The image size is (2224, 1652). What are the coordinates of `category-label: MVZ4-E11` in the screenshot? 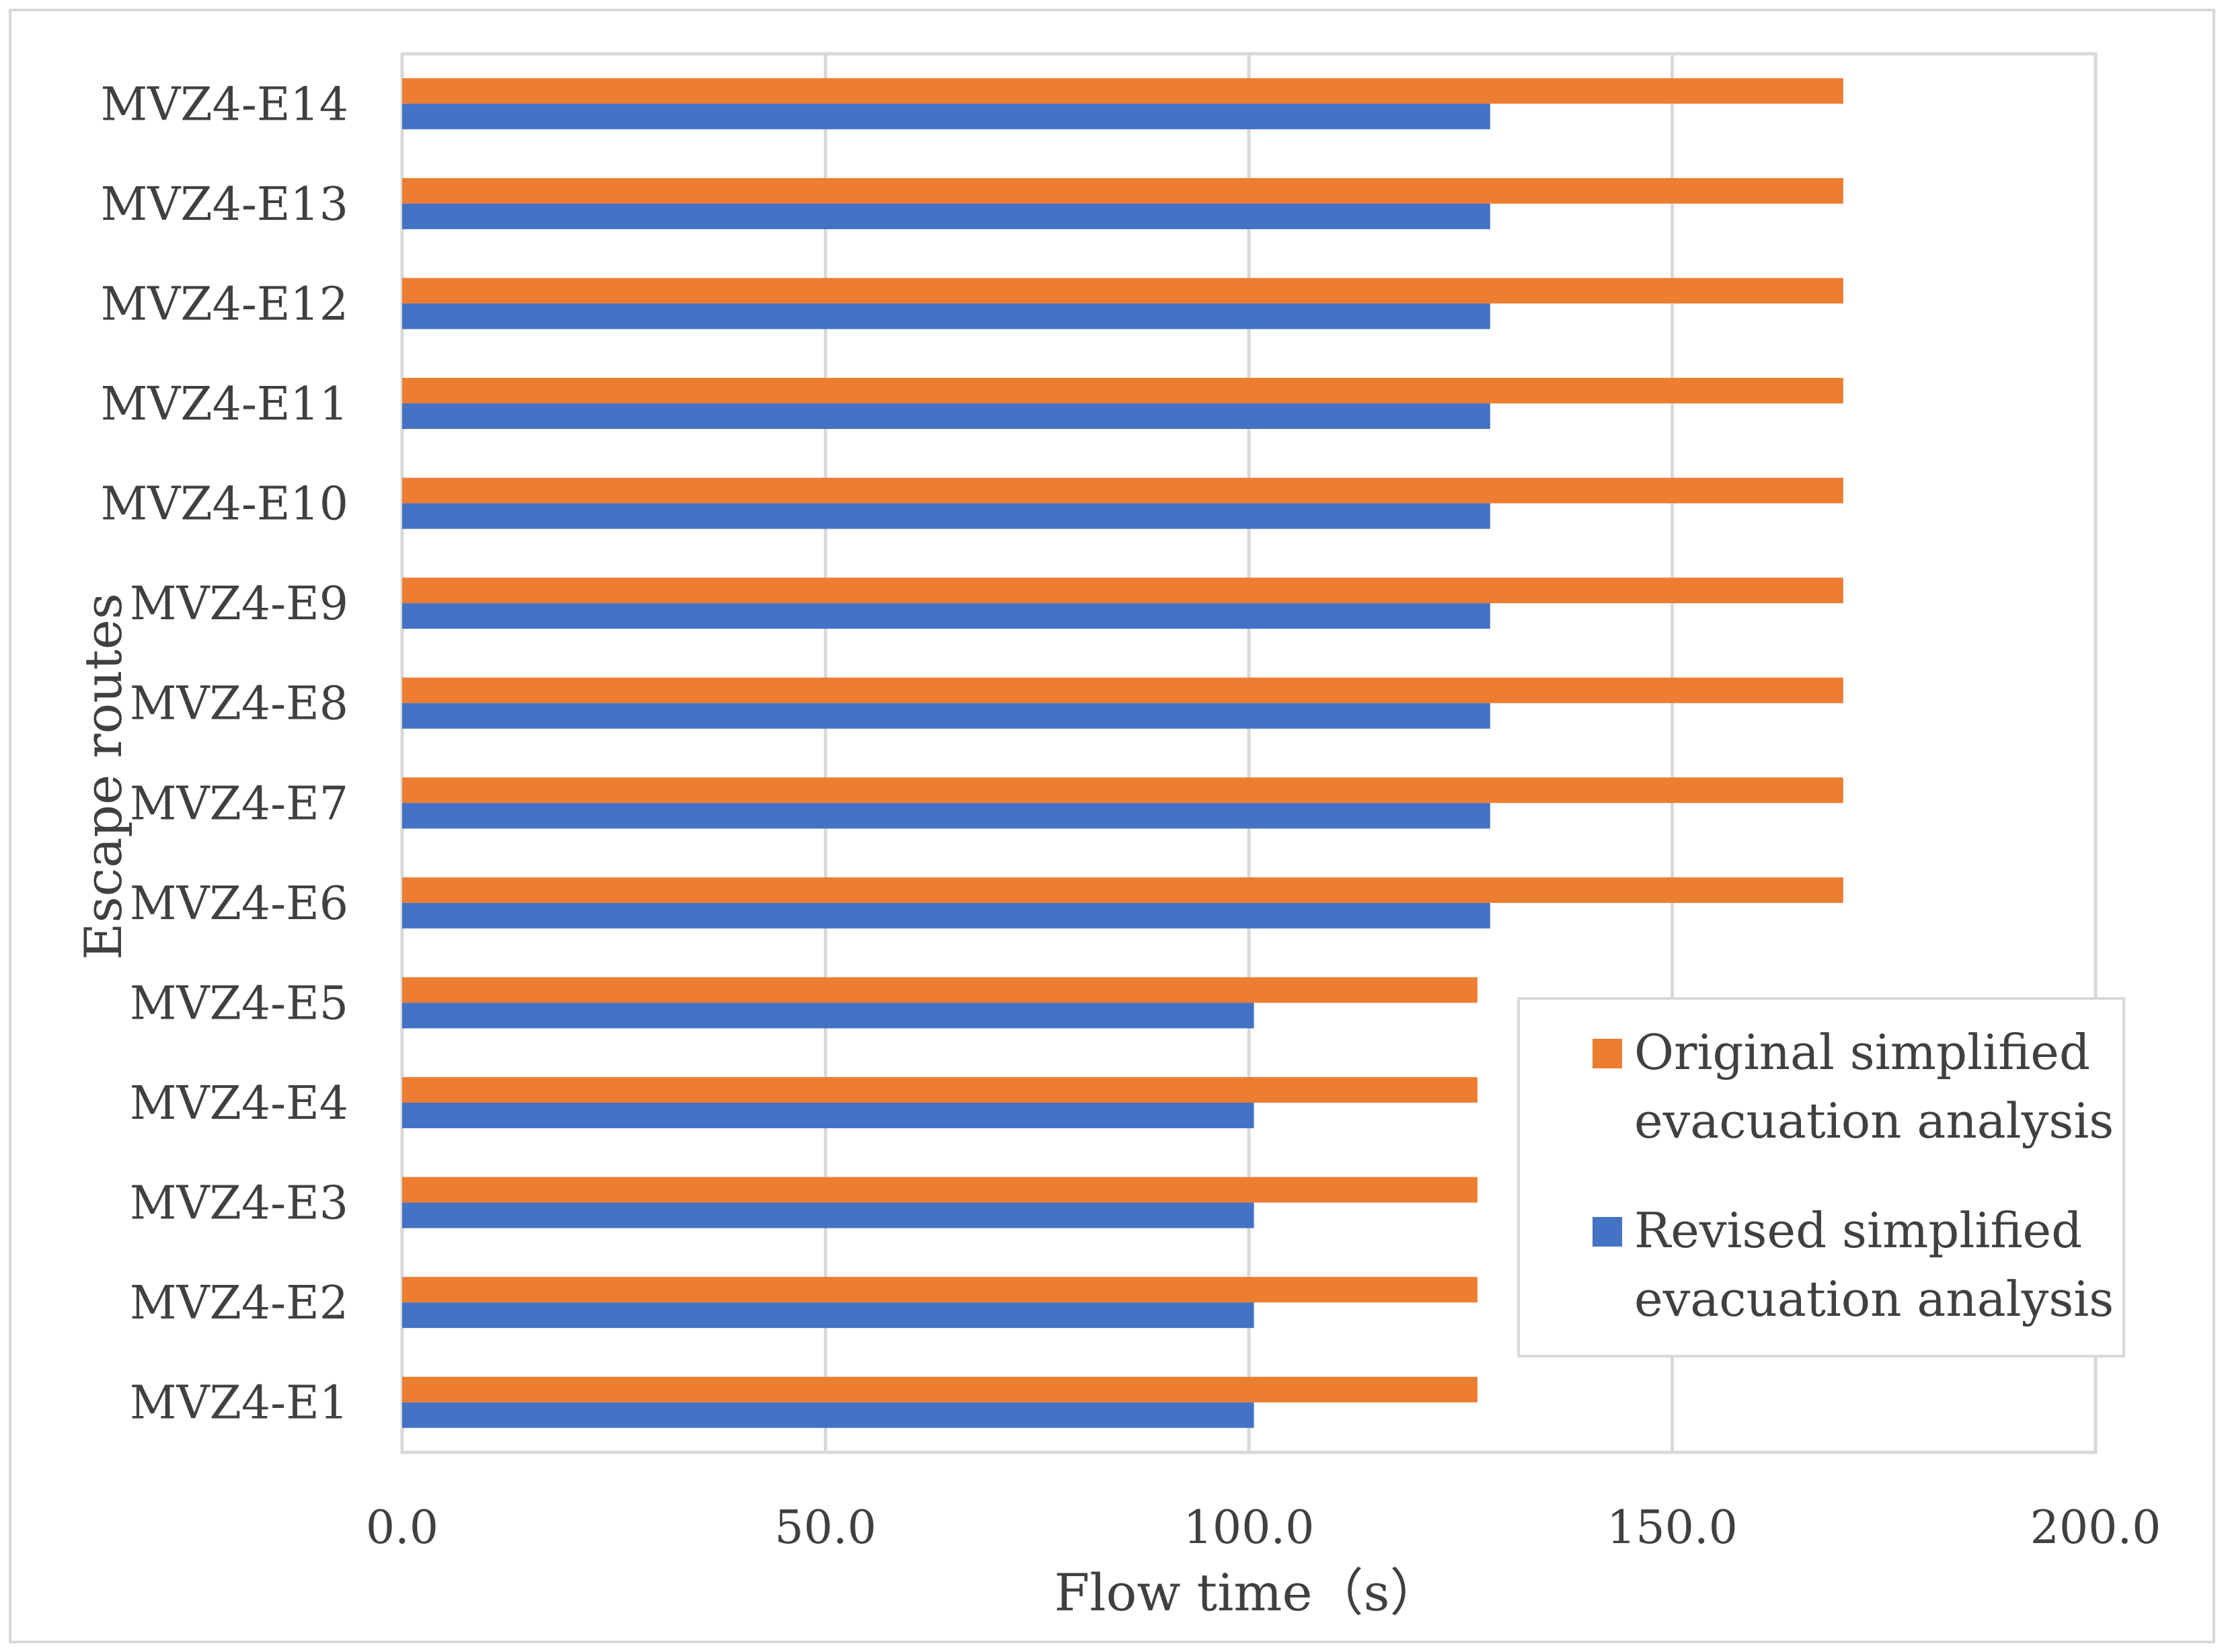 It's located at (224, 404).